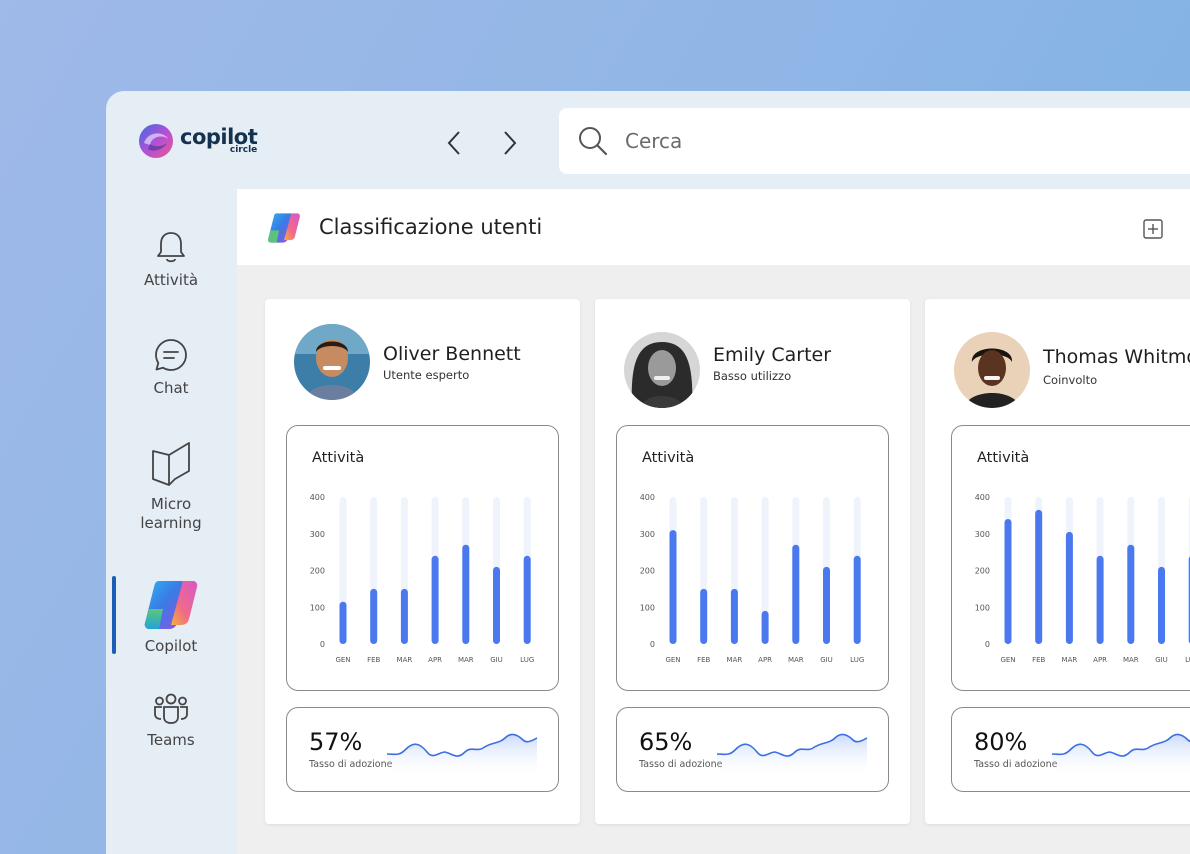  What do you see at coordinates (171, 740) in the screenshot?
I see `sidebar-label-teams: Teams` at bounding box center [171, 740].